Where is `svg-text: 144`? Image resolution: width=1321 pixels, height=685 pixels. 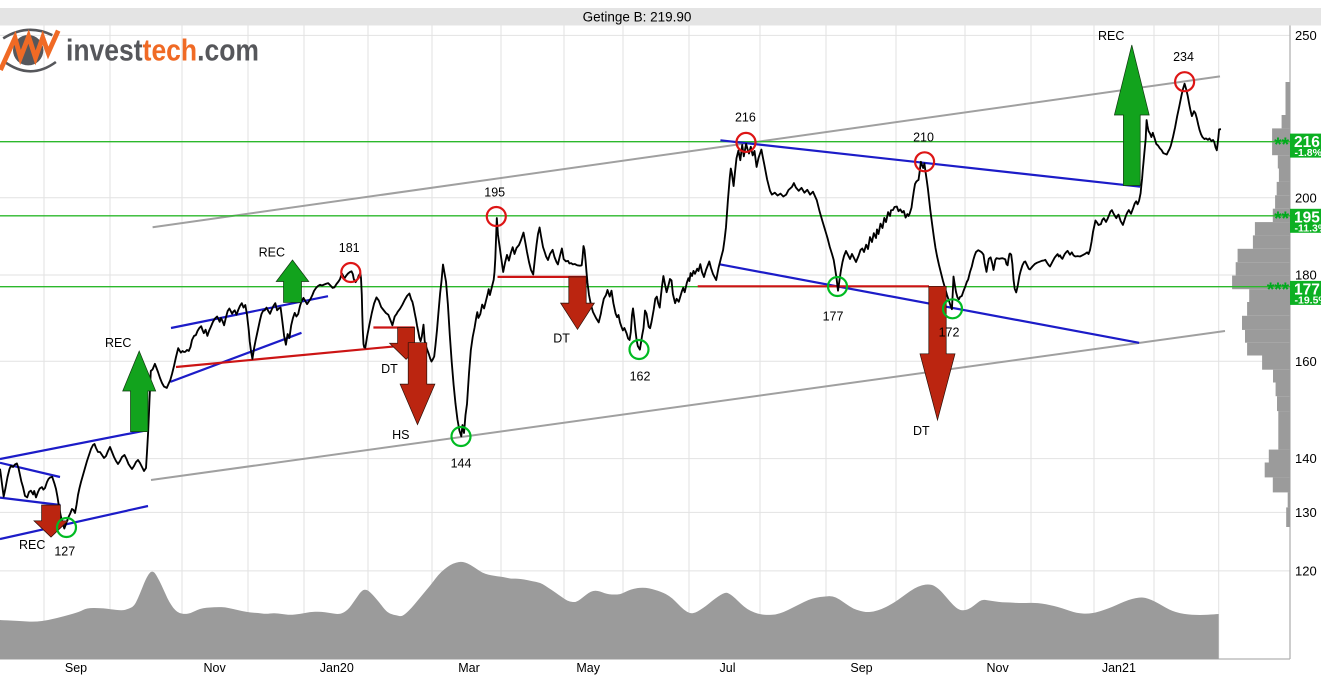
svg-text: 144 is located at coordinates (461, 464).